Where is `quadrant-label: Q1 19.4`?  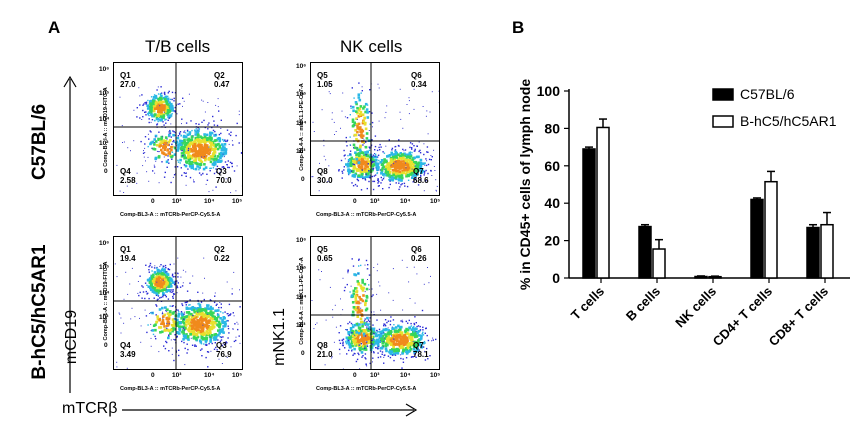
quadrant-label: Q1 19.4 is located at coordinates (128, 254).